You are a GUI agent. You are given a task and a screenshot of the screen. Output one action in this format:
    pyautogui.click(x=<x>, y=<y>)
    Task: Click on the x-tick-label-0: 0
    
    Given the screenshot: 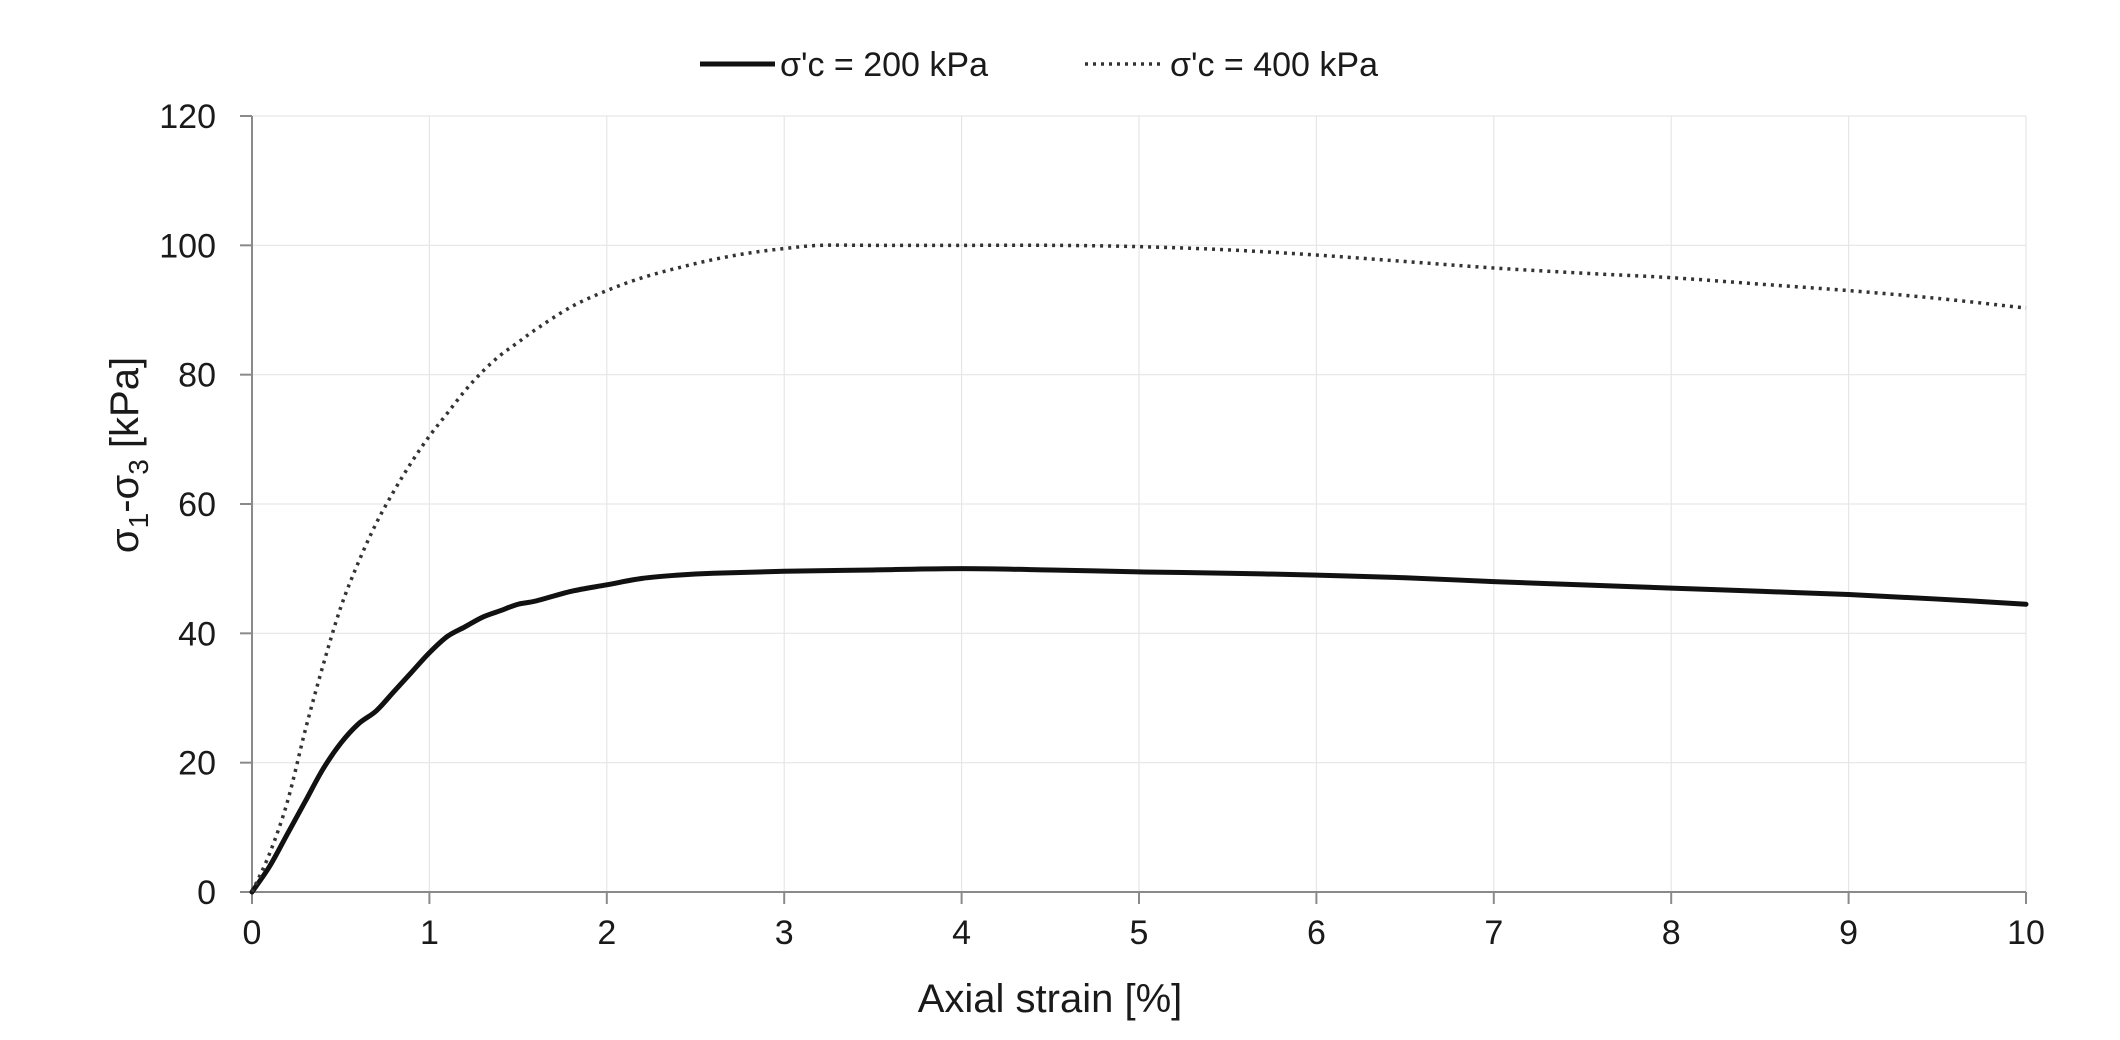 What is the action you would take?
    pyautogui.click(x=252, y=933)
    